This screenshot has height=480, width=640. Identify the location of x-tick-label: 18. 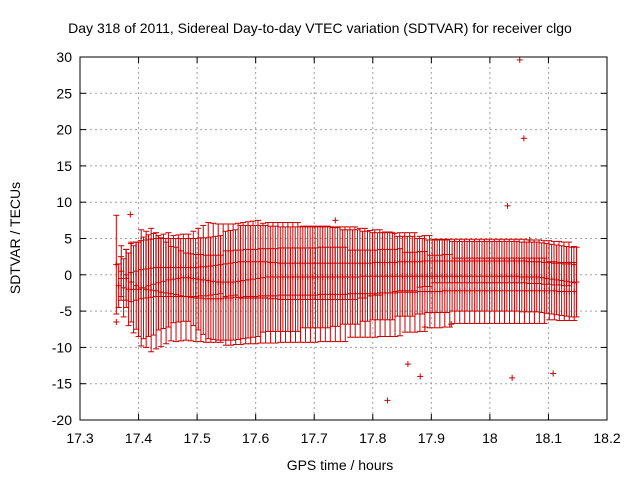
(490, 438).